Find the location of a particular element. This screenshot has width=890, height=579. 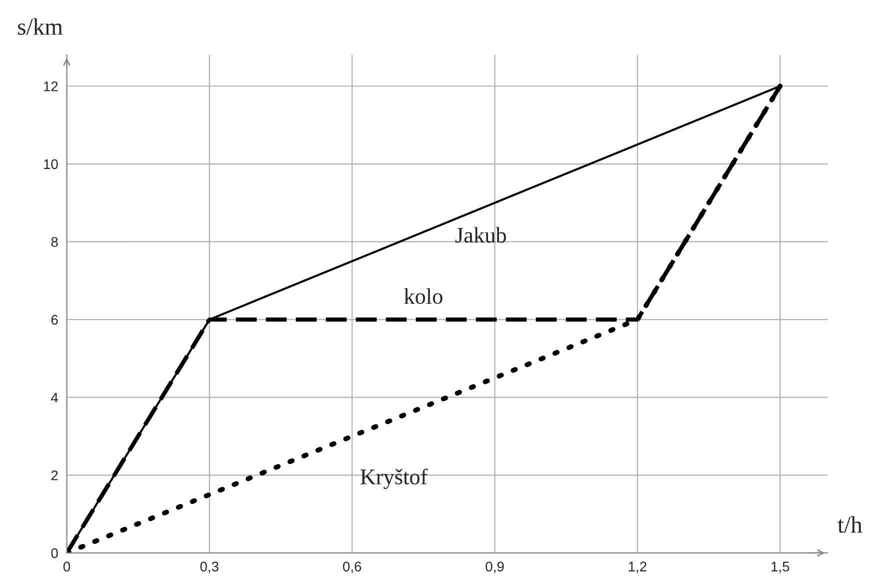

x-tick-label: 1,2 is located at coordinates (637, 568).